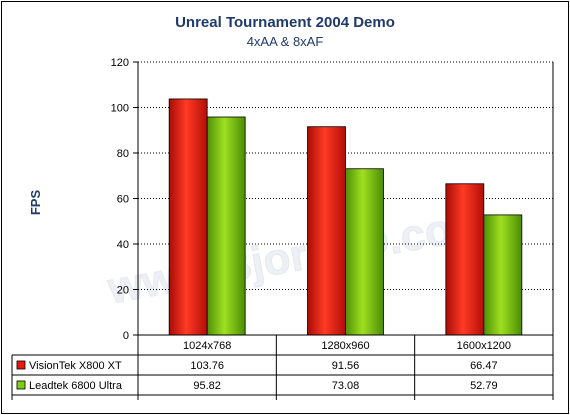 Image resolution: width=570 pixels, height=415 pixels. I want to click on legend-label: Leadtek 6800 Ultra, so click(76, 386).